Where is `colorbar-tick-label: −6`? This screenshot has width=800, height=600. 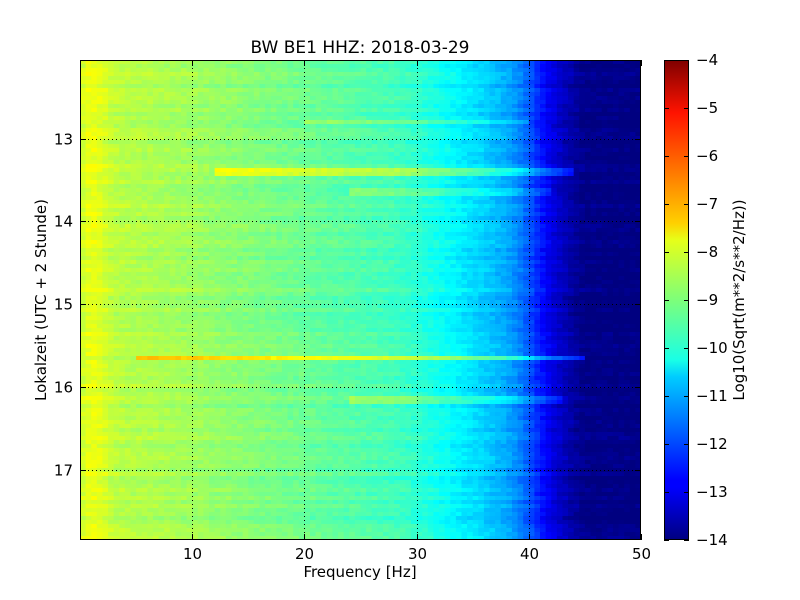
colorbar-tick-label: −6 is located at coordinates (707, 156).